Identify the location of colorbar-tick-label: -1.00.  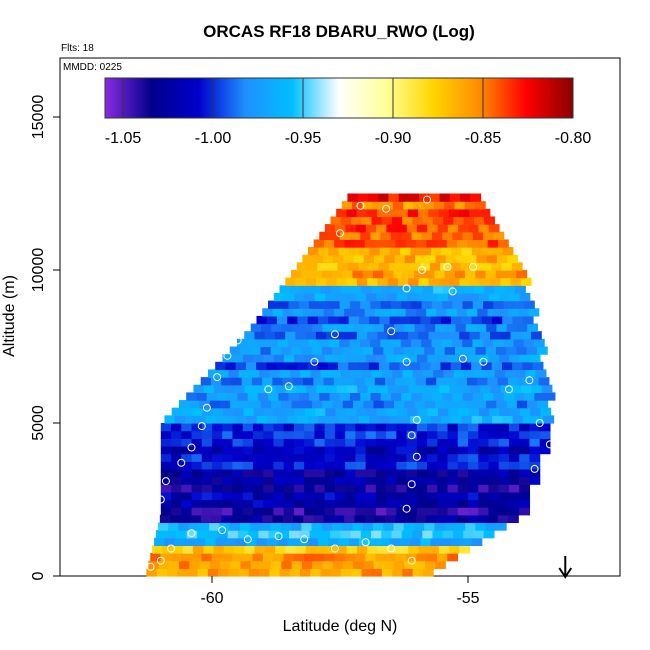
(213, 138).